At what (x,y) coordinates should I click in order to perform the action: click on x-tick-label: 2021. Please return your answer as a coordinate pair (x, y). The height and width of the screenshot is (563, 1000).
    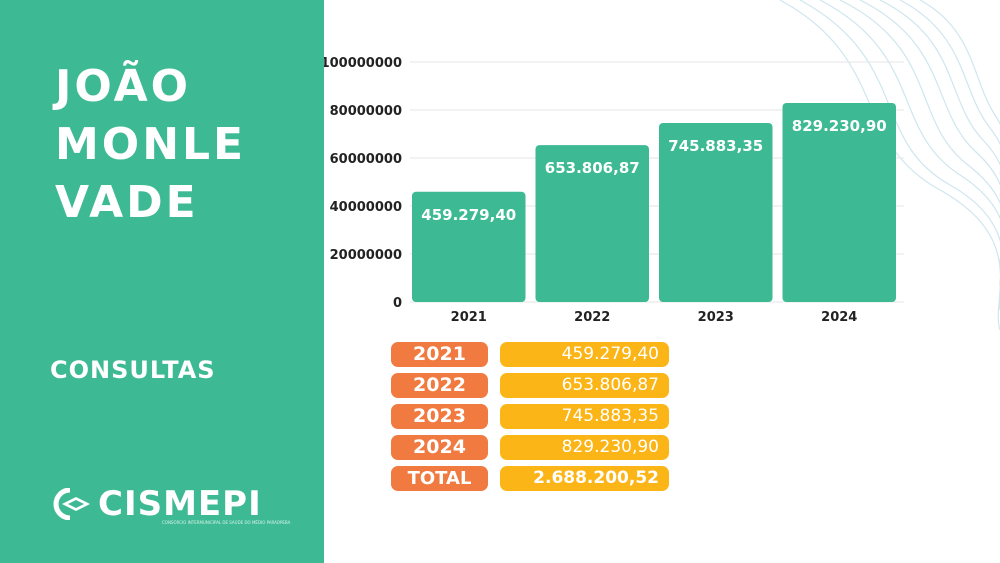
    Looking at the image, I should click on (469, 317).